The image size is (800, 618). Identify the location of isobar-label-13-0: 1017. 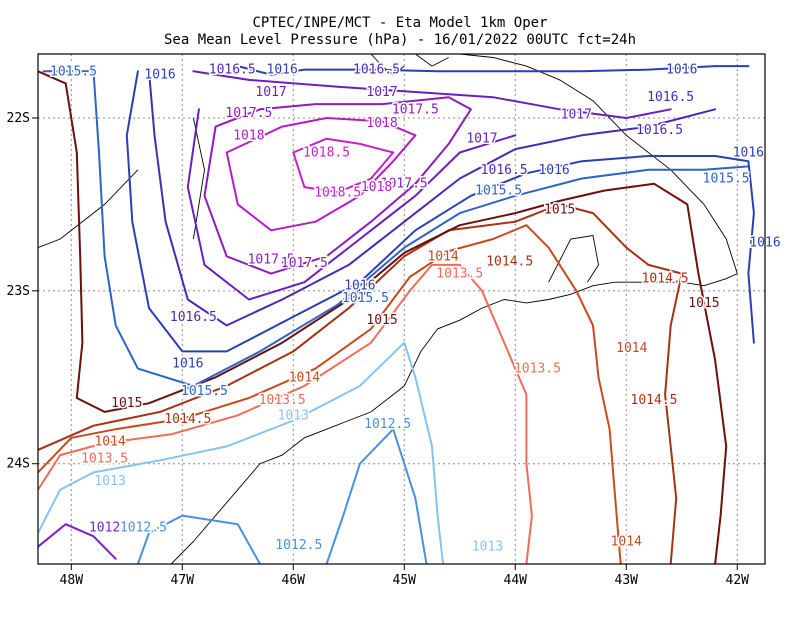
(481, 139).